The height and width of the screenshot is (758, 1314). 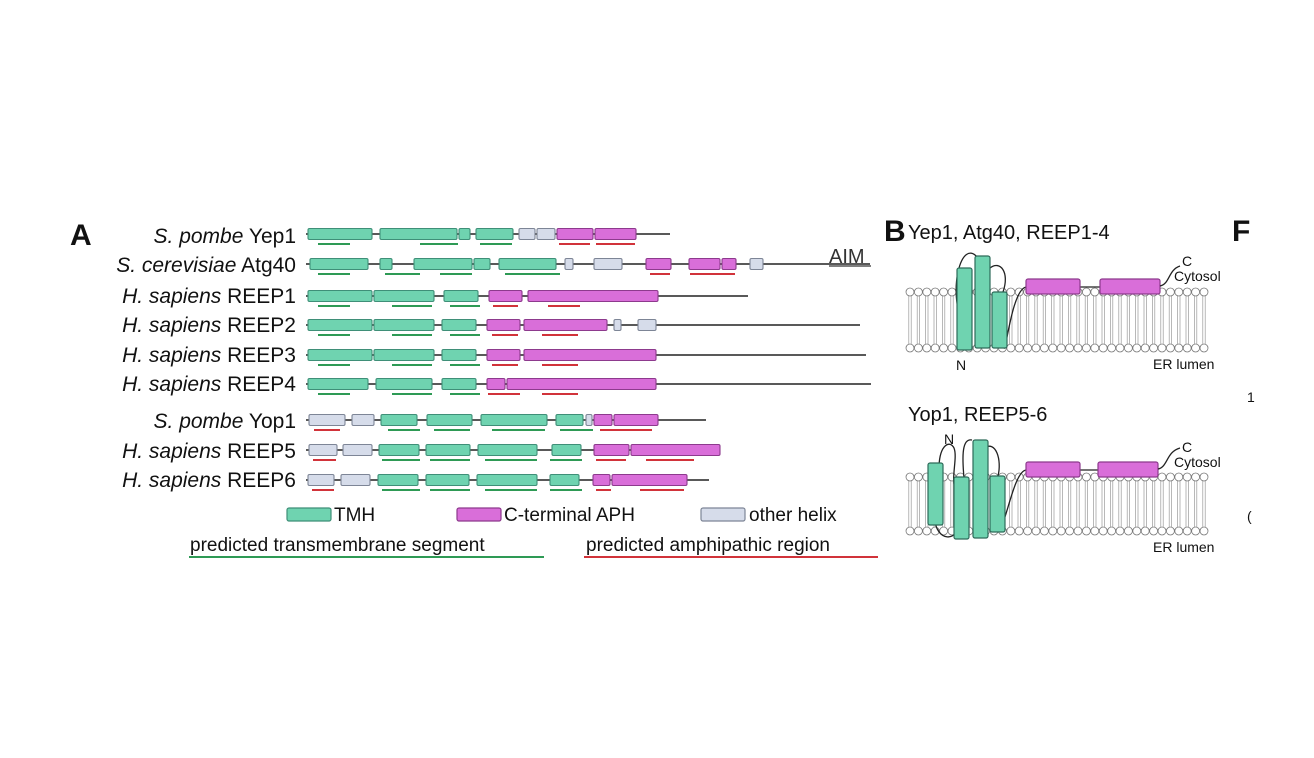 I want to click on protein-label-reep3: H. sapiens REEP3, so click(x=209, y=355).